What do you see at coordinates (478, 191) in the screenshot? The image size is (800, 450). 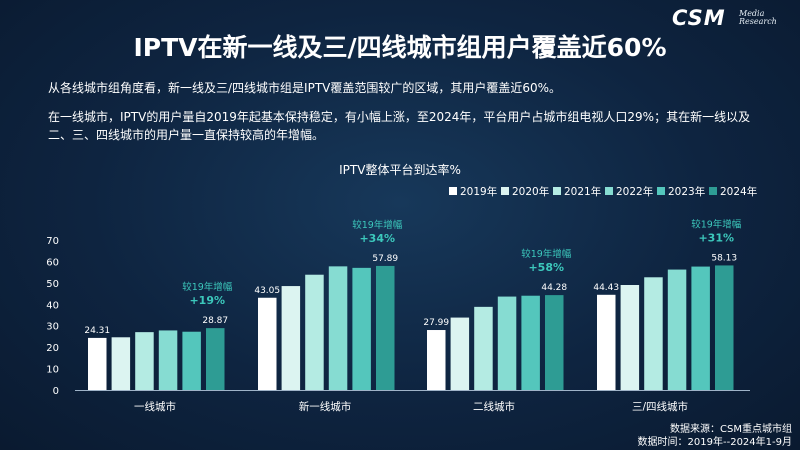 I see `legend-label-1: 2019年` at bounding box center [478, 191].